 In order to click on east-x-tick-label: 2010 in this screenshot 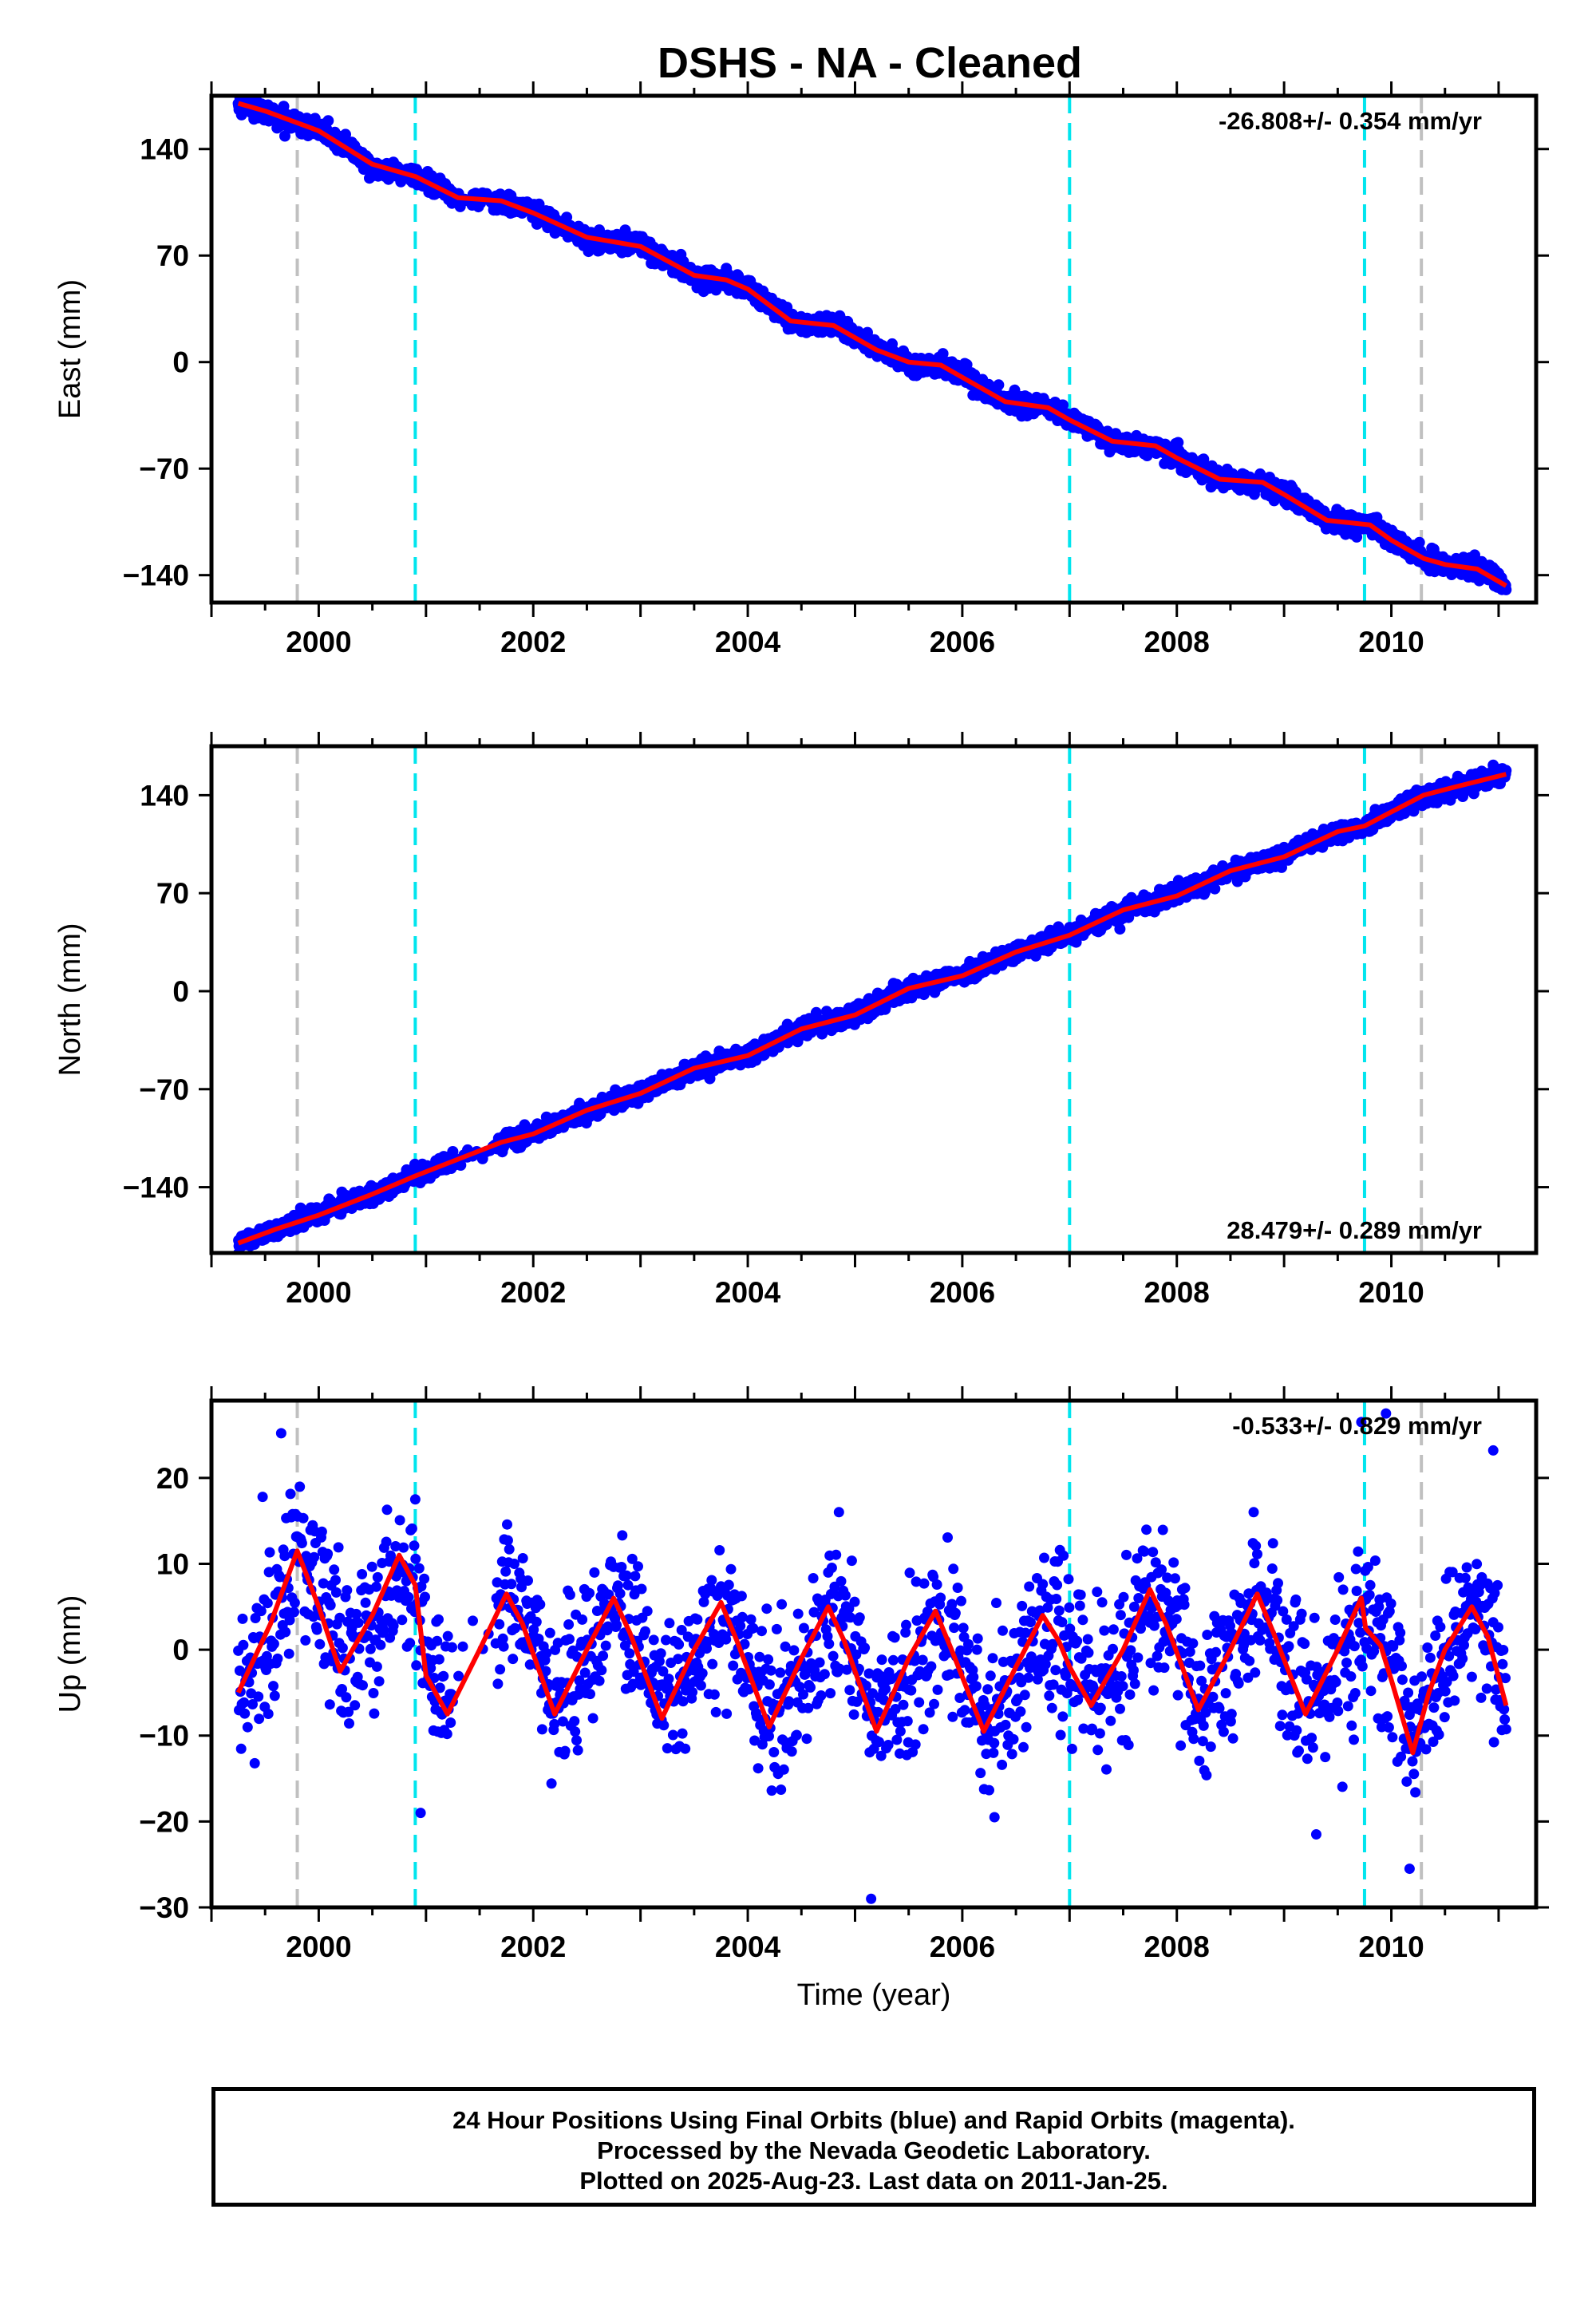, I will do `click(1391, 642)`.